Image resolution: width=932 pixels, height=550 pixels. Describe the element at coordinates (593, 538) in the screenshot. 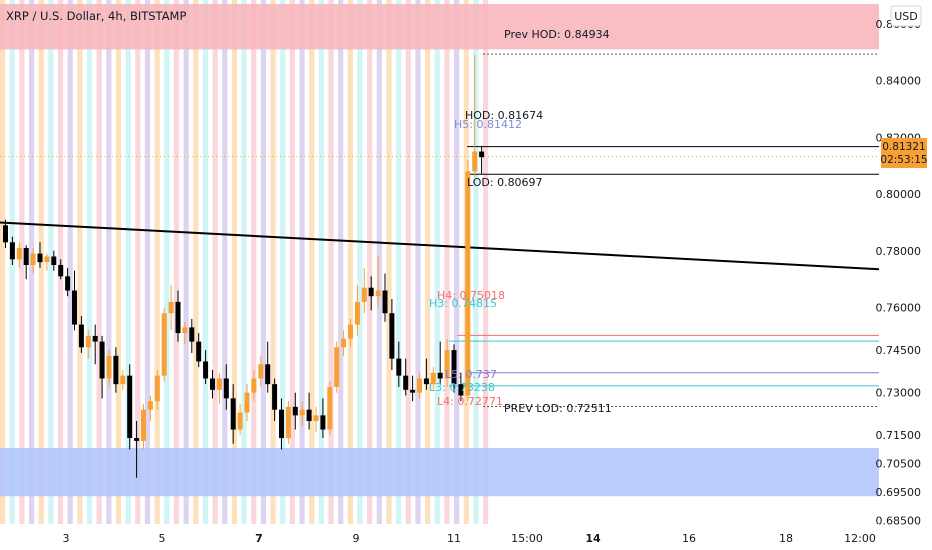

I see `time-tick: 14` at that location.